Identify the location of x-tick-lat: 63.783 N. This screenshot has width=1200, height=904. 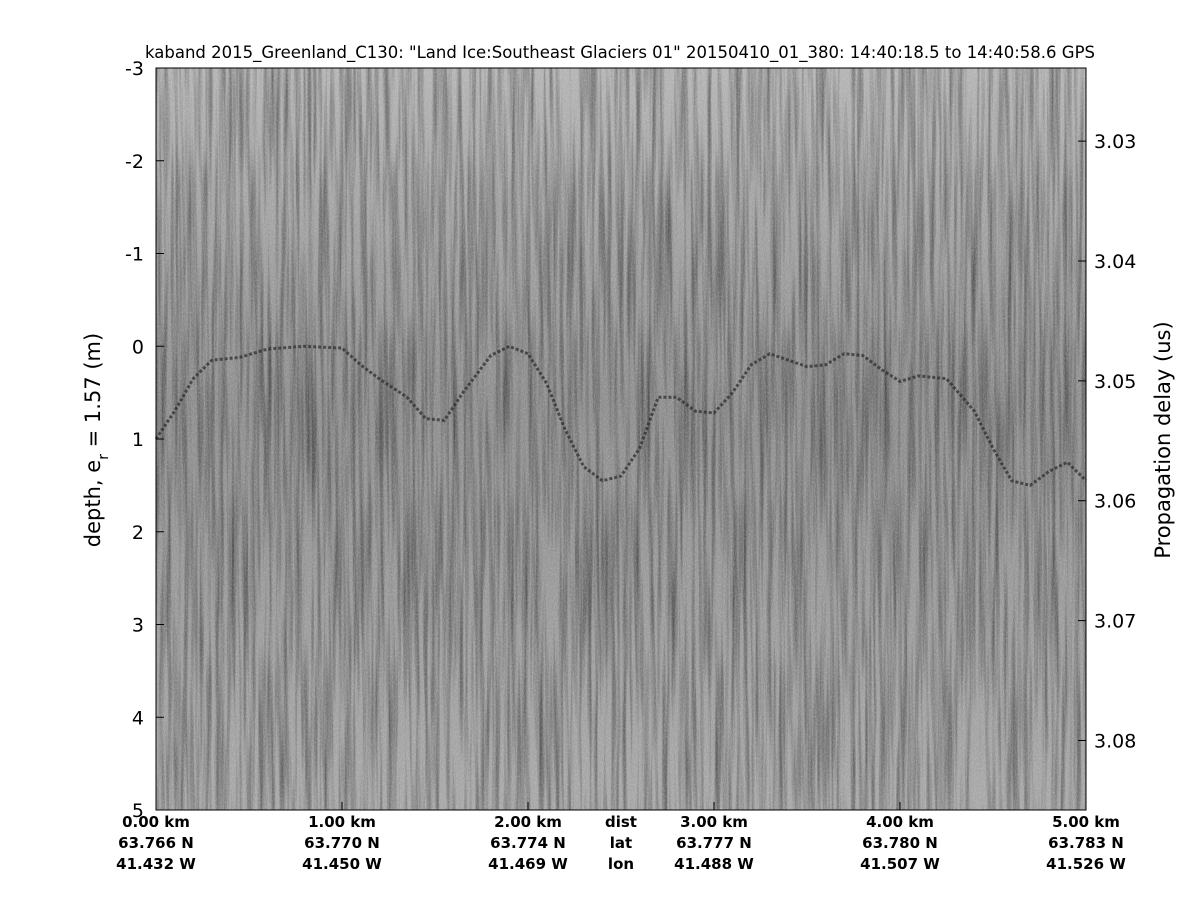
(1086, 843).